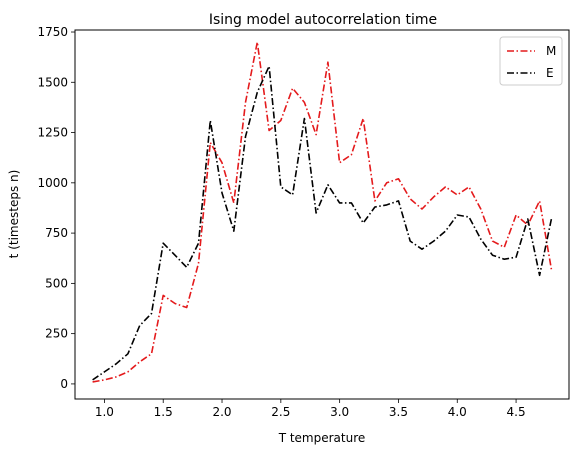  What do you see at coordinates (52, 133) in the screenshot?
I see `y-tick-label: 1250` at bounding box center [52, 133].